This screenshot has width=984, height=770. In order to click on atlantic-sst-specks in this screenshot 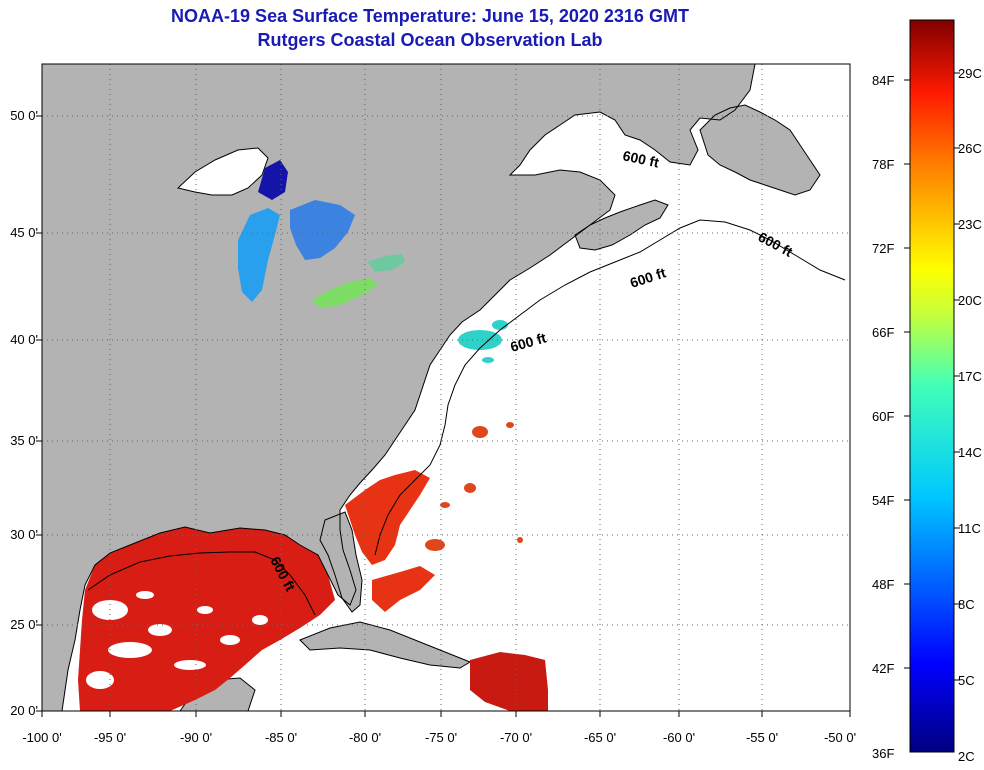, I will do `click(474, 486)`.